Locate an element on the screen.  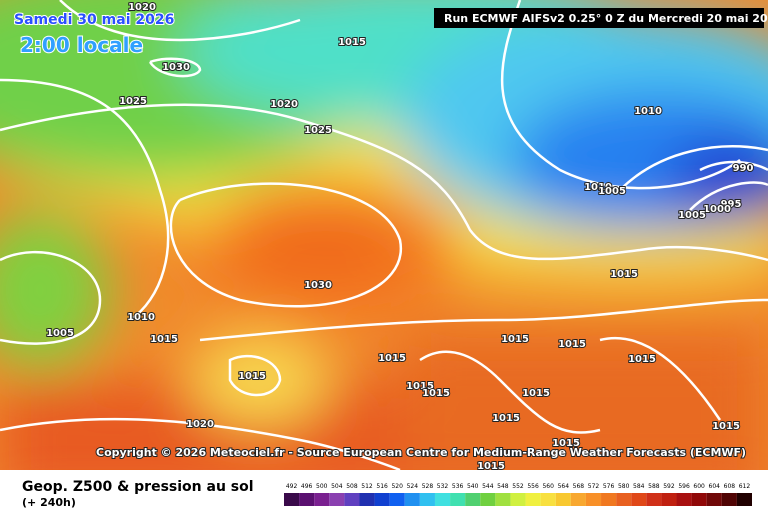
isobar-label: 1030 is located at coordinates (176, 67).